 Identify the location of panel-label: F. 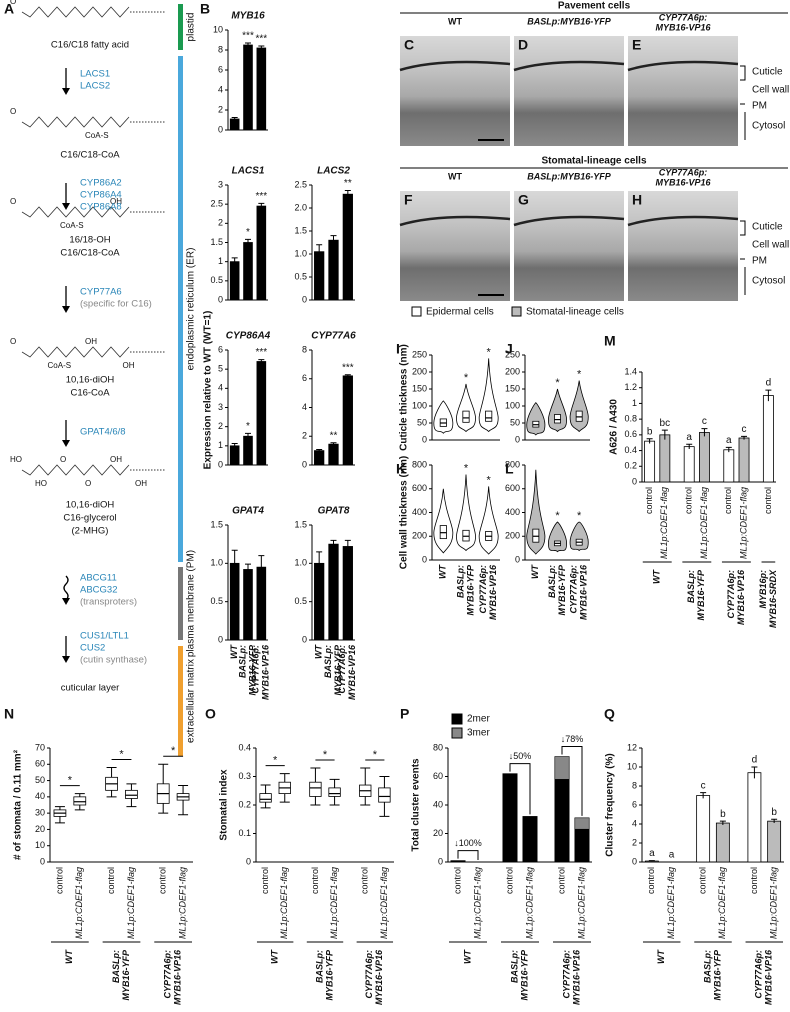
(408, 200).